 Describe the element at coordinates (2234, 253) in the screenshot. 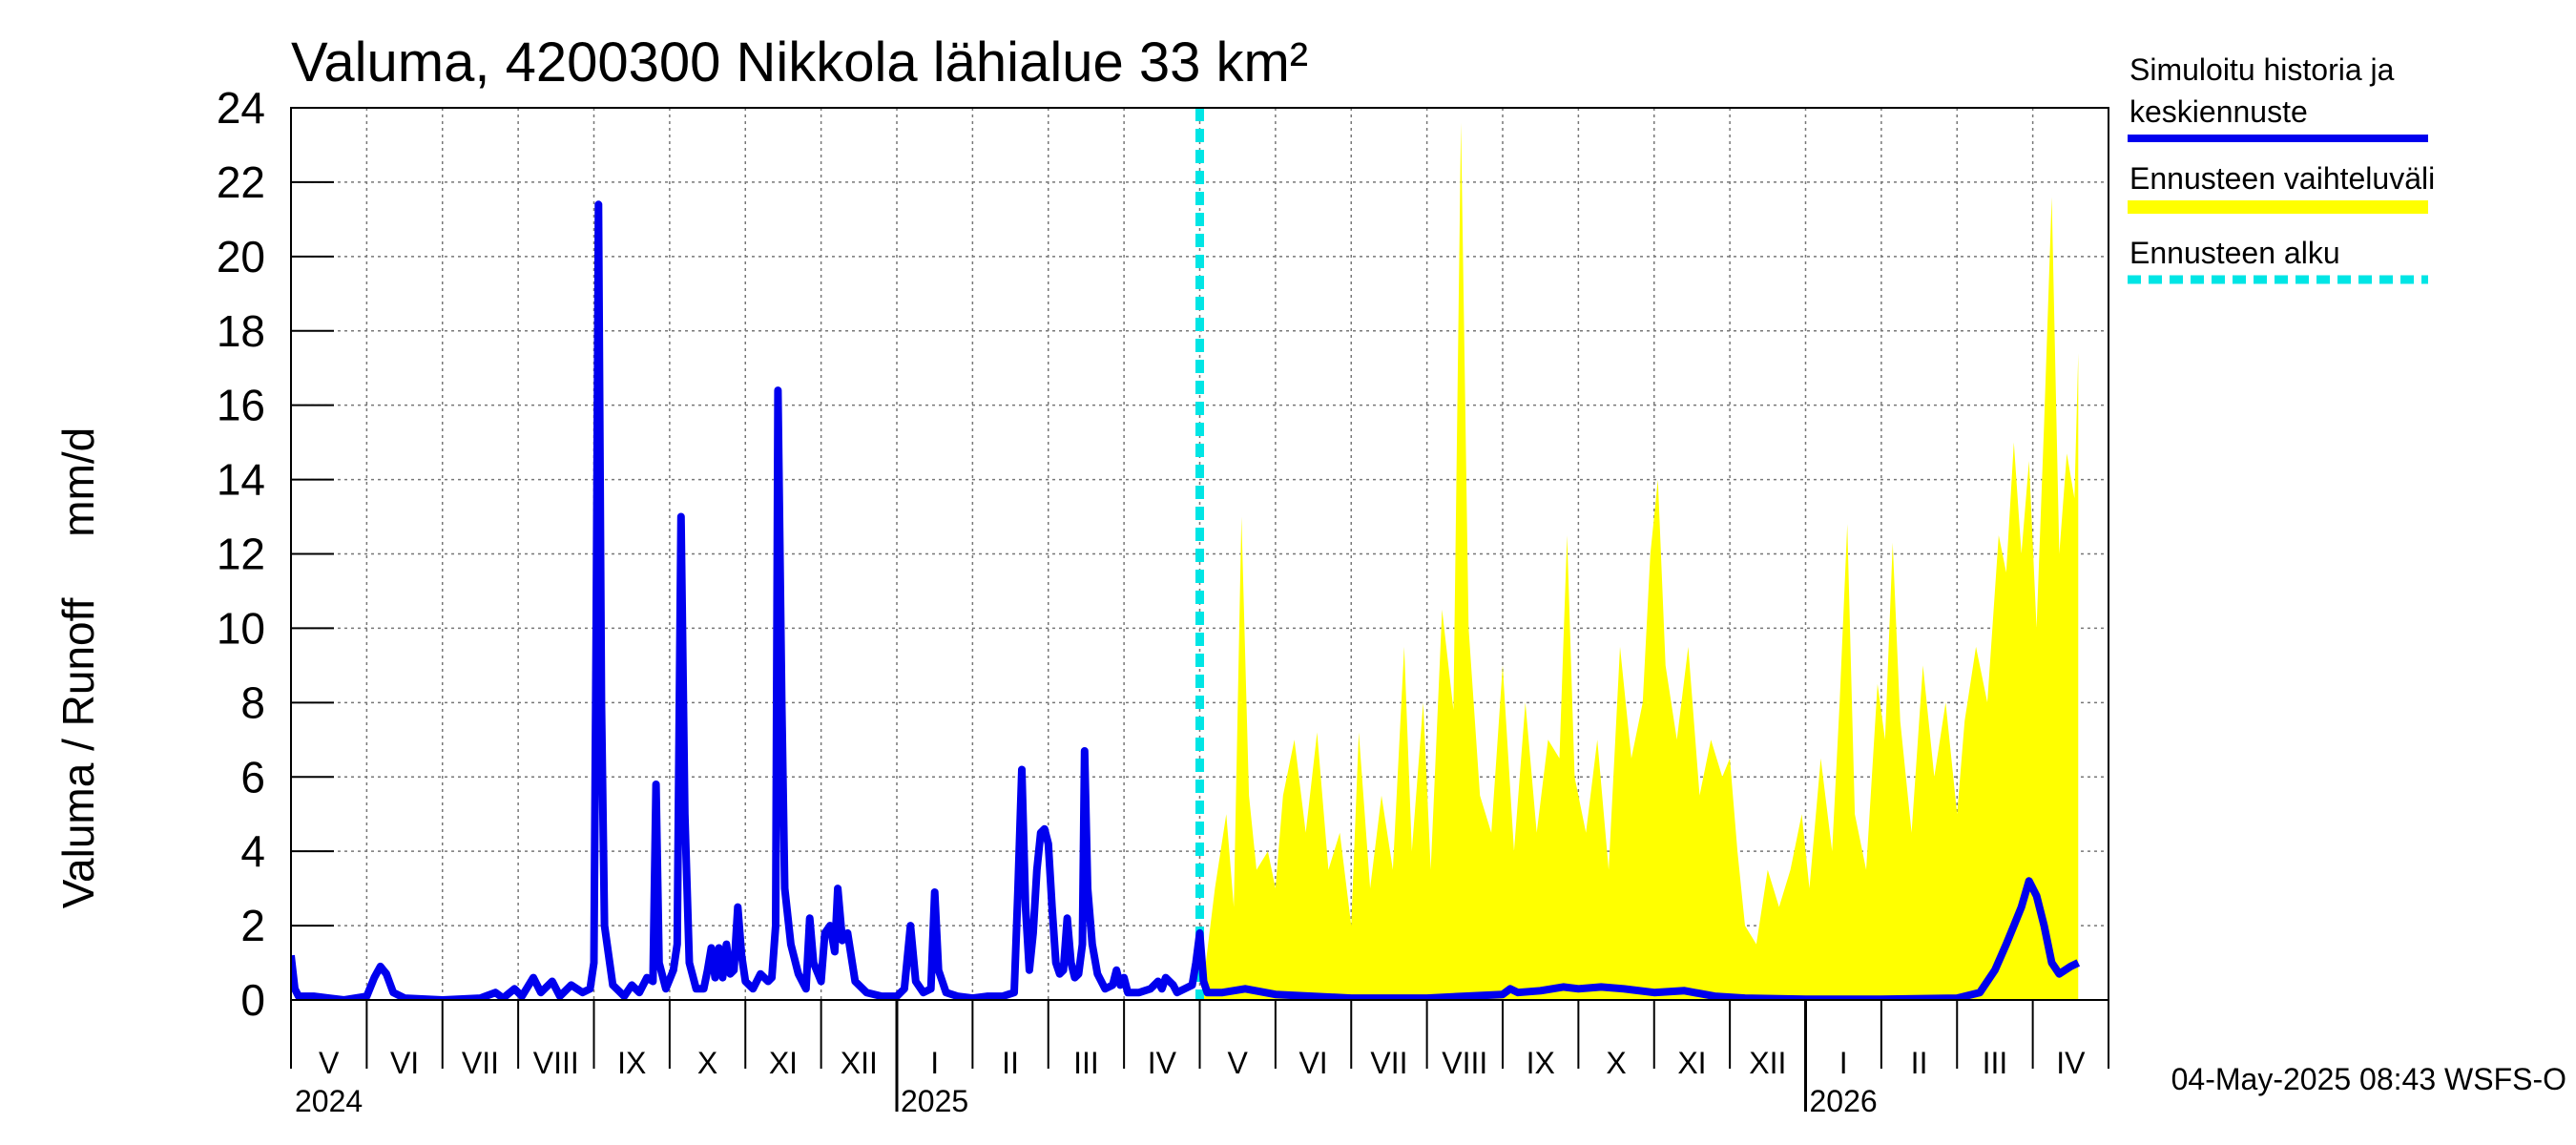

I see `legend-start-label: Ennusteen alku` at that location.